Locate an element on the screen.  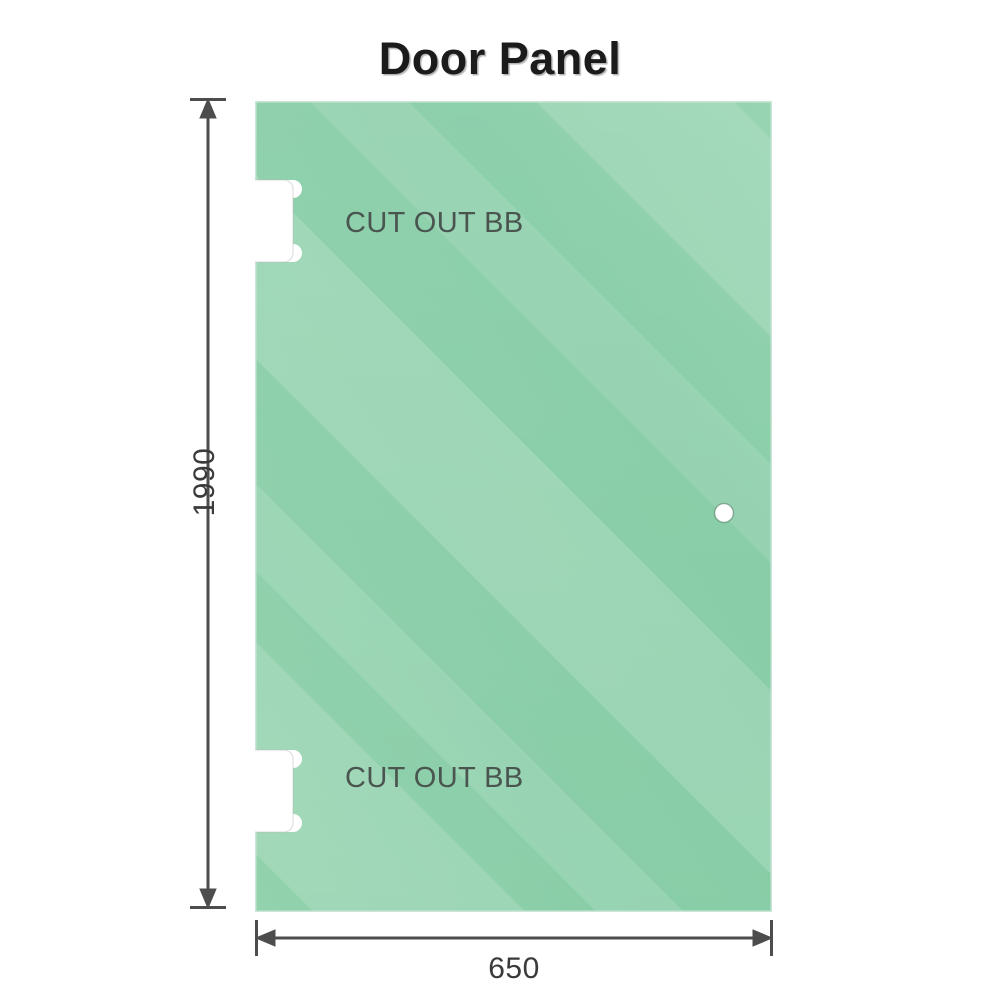
dimension-width is located at coordinates (514, 938).